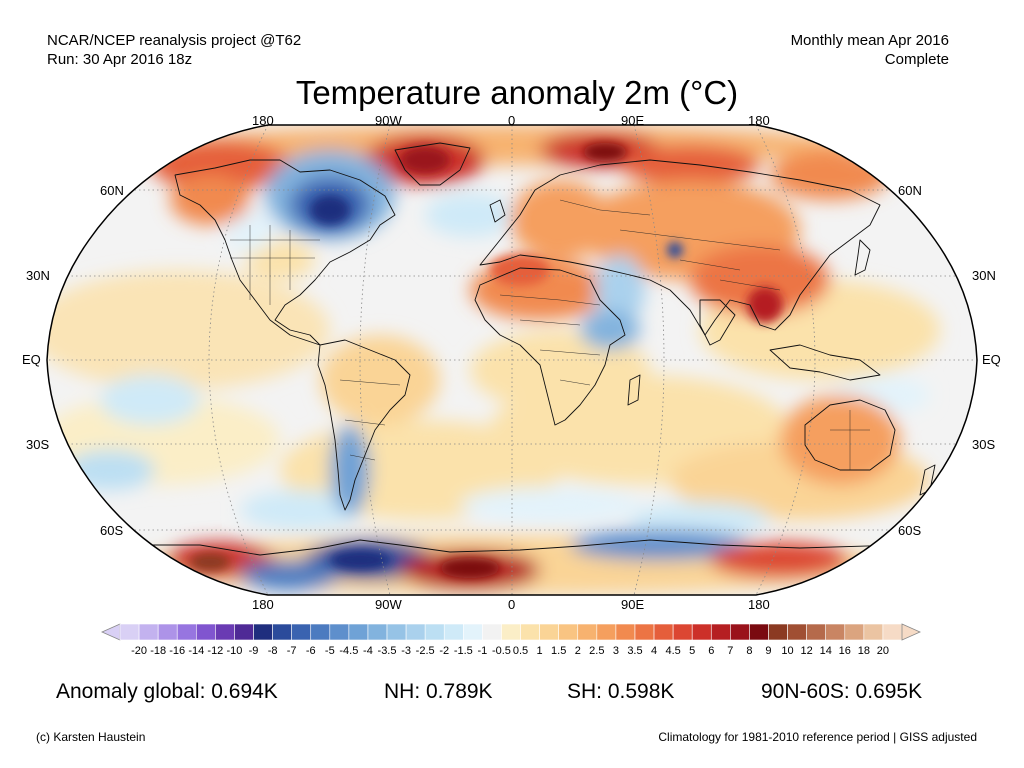 This screenshot has height=768, width=1024. I want to click on colorbar-tick-label: -1, so click(482, 651).